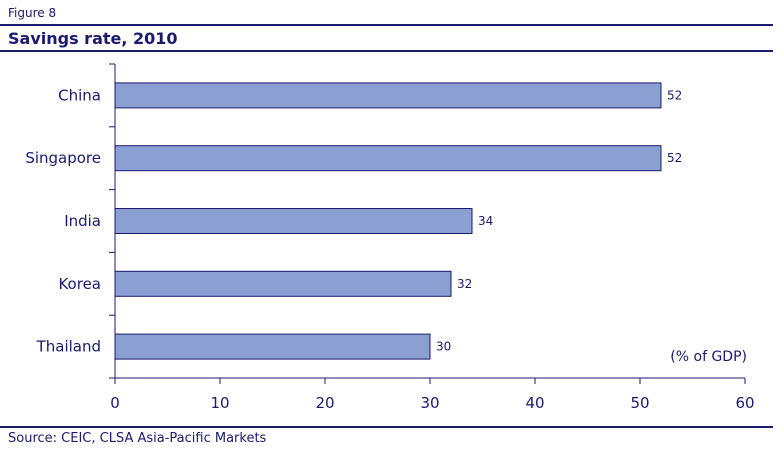 The width and height of the screenshot is (784, 461). Describe the element at coordinates (386, 427) in the screenshot. I see `bottom-rule` at that location.